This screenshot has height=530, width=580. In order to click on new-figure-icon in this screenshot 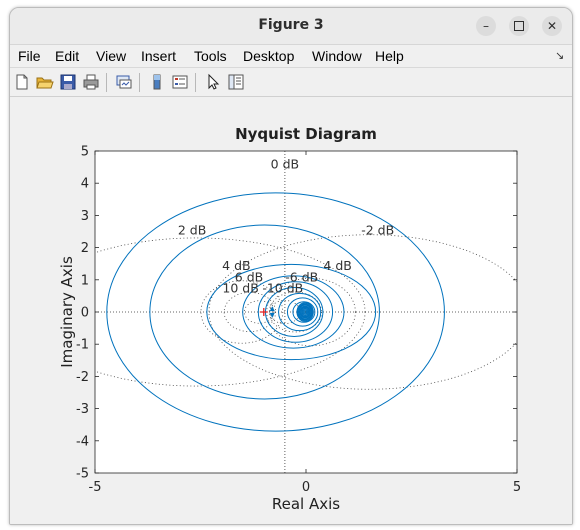, I will do `click(22, 82)`.